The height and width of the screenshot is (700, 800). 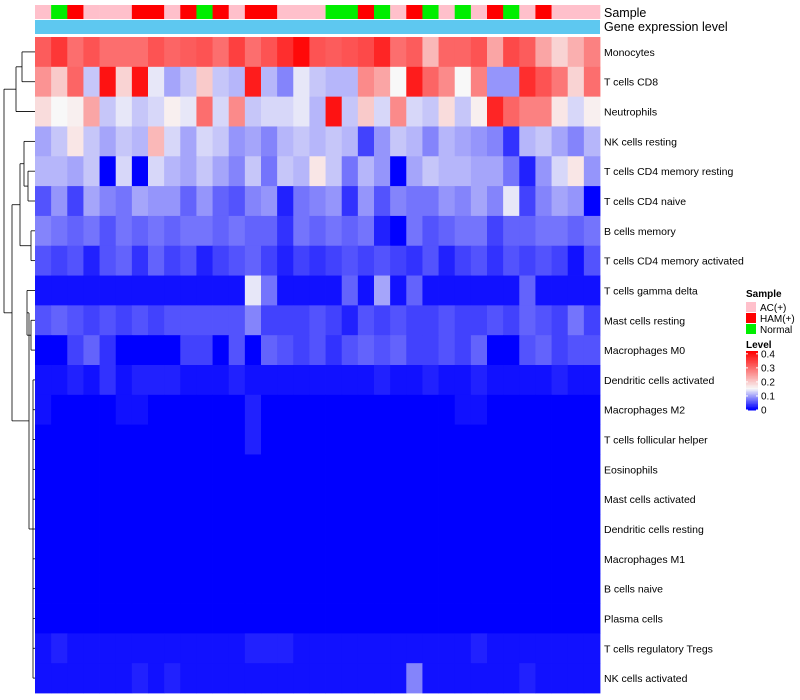 I want to click on row-label: T cells CD8, so click(x=631, y=83).